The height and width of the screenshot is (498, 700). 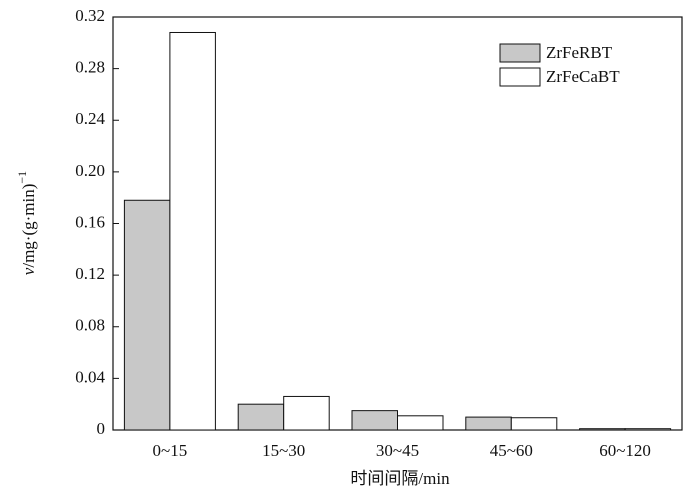 I want to click on x-tick-label: 0~15, so click(x=170, y=450).